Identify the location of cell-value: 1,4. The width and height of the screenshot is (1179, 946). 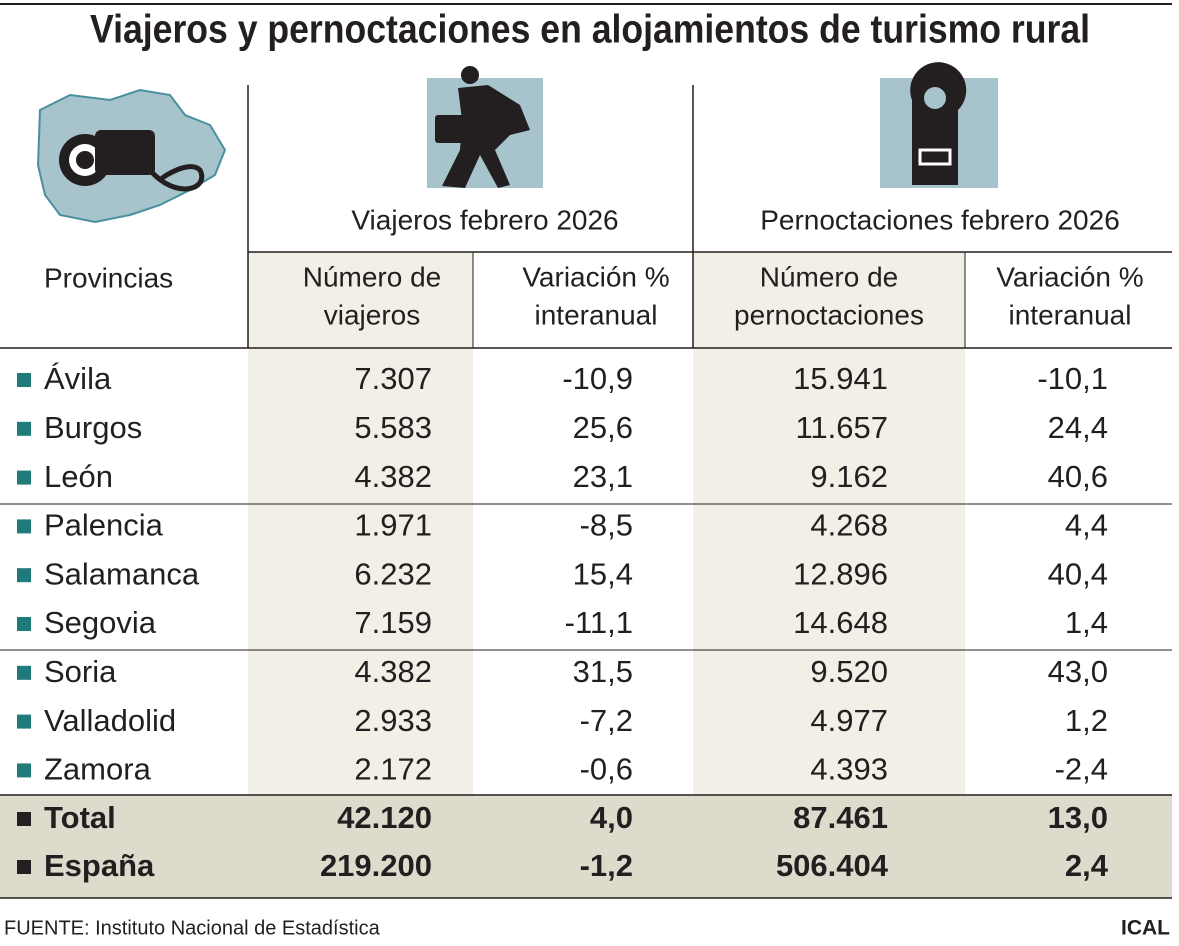
(1086, 622).